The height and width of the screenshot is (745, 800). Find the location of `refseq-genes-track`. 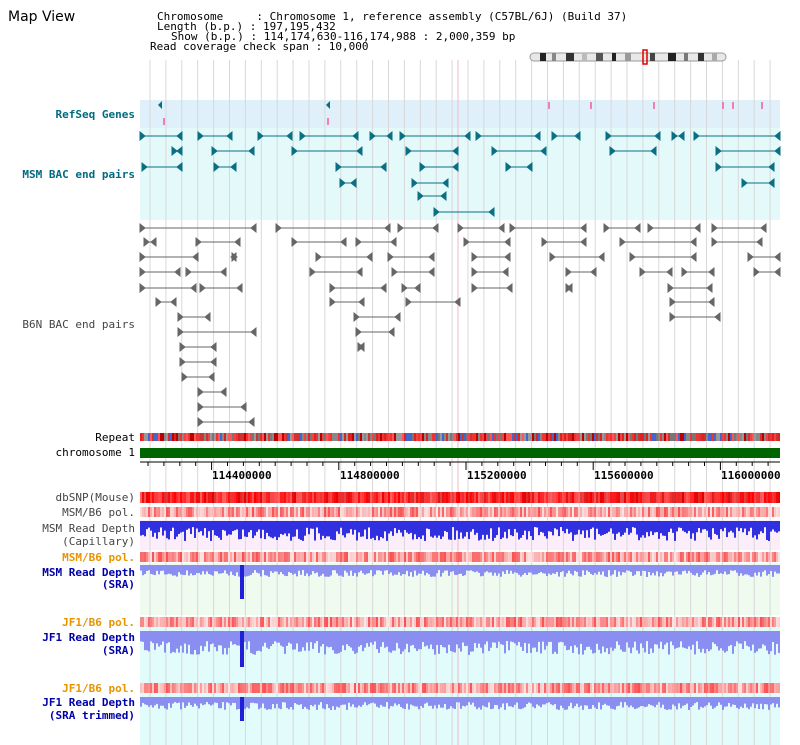

refseq-genes-track is located at coordinates (460, 113).